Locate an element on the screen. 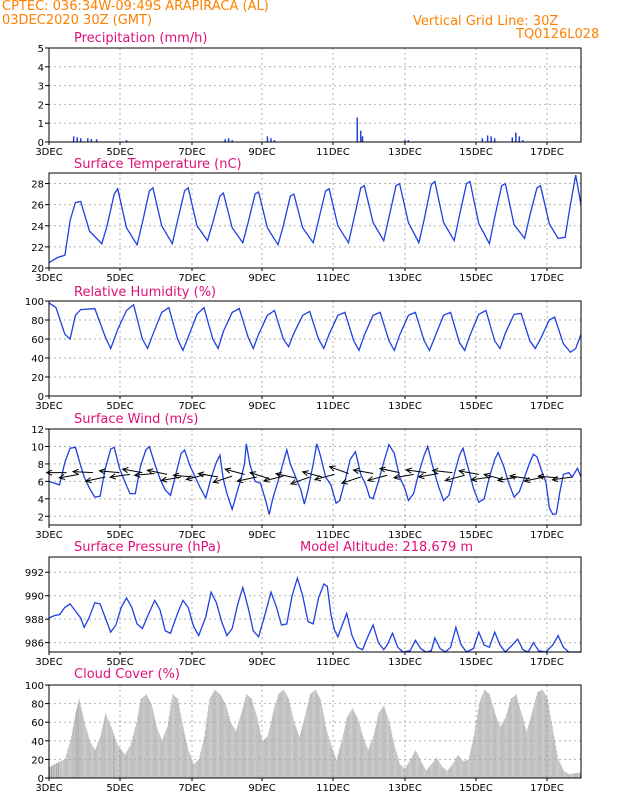  wind-vector-shaft is located at coordinates (235, 471).